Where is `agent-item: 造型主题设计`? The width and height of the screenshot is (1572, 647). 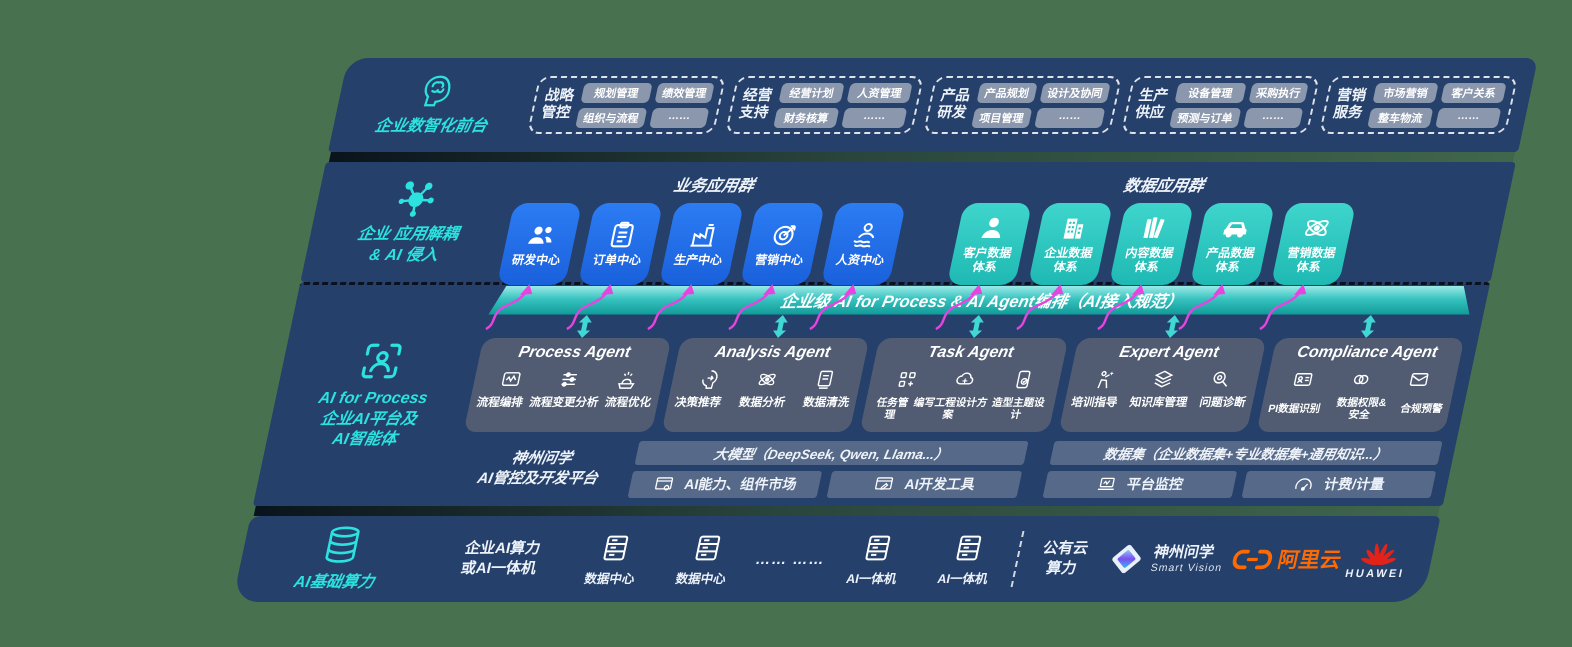
agent-item: 造型主题设计 is located at coordinates (1018, 408).